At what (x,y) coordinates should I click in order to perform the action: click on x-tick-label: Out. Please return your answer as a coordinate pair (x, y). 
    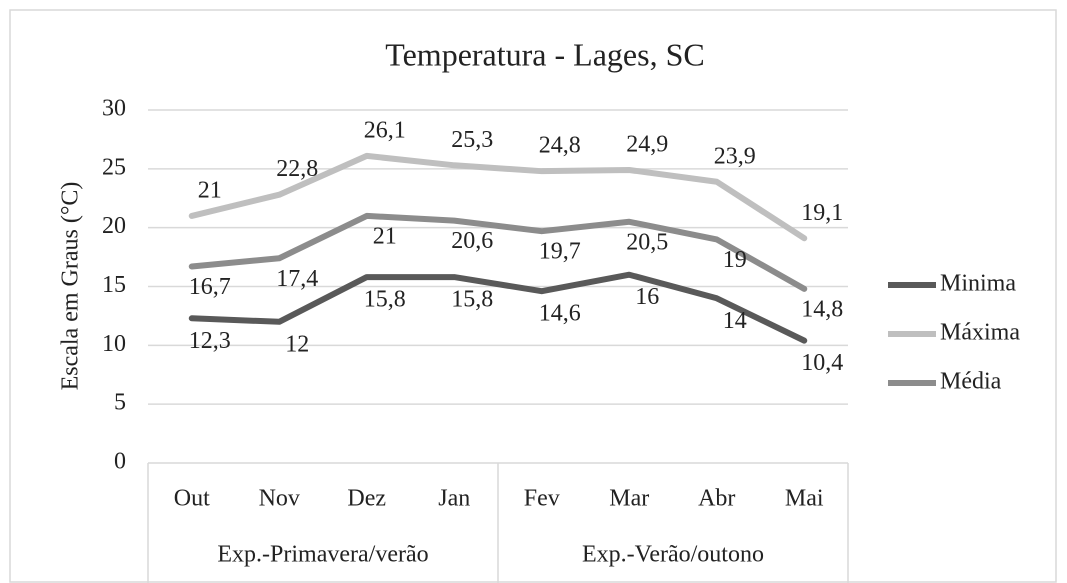
    Looking at the image, I should click on (192, 499).